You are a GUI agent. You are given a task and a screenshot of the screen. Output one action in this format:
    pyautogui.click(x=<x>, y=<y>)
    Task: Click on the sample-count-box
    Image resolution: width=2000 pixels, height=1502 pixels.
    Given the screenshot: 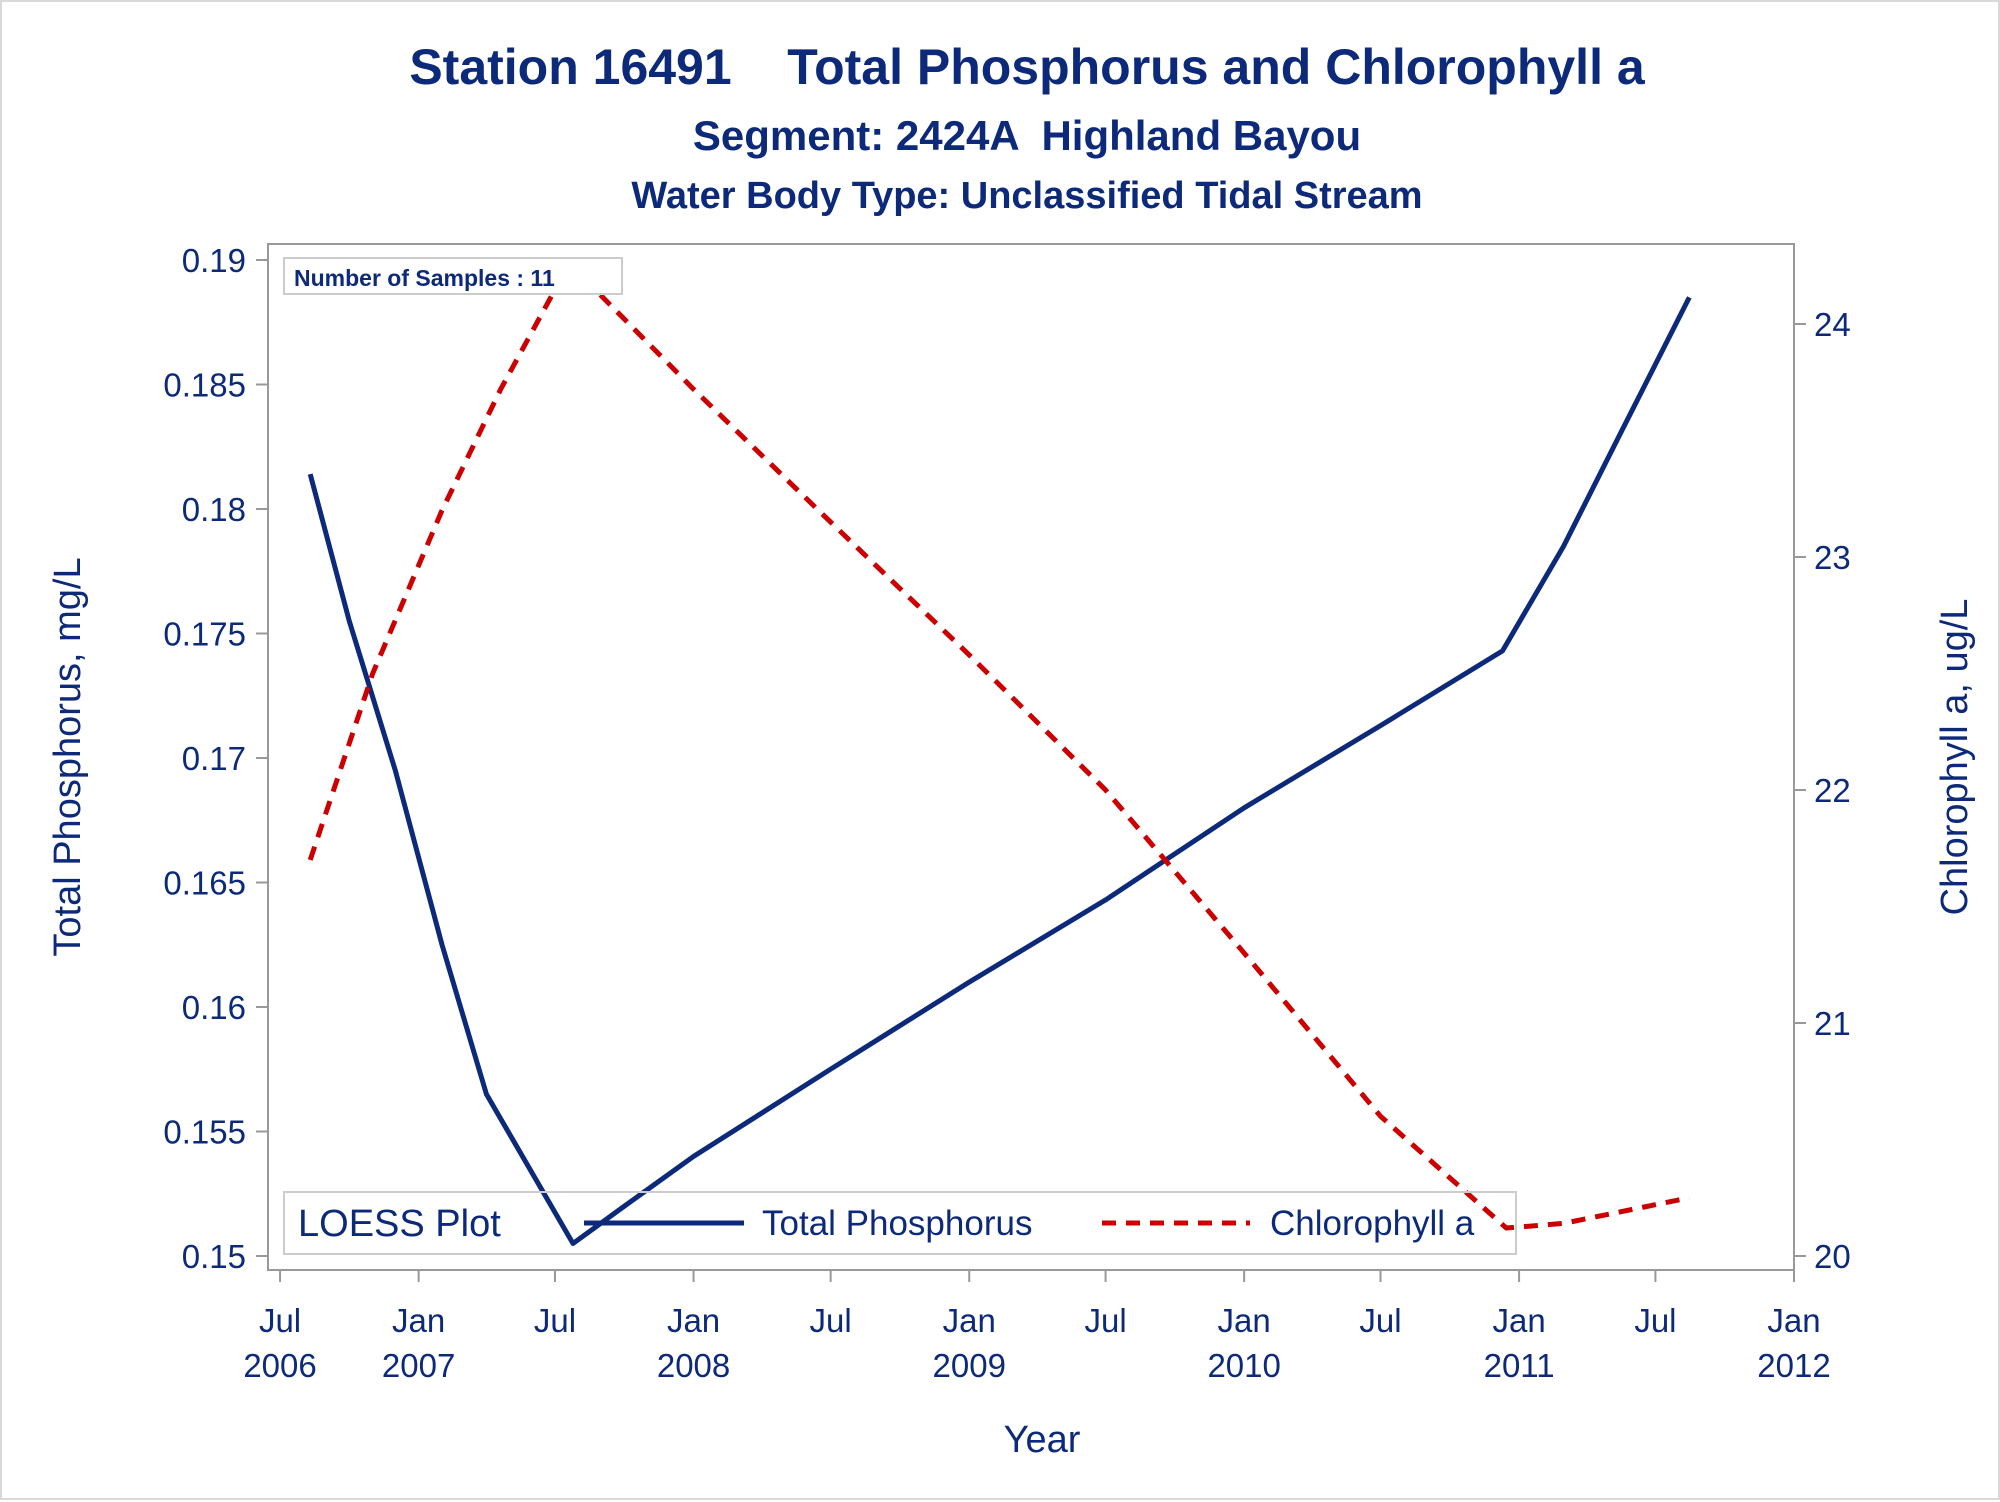 What is the action you would take?
    pyautogui.click(x=453, y=276)
    